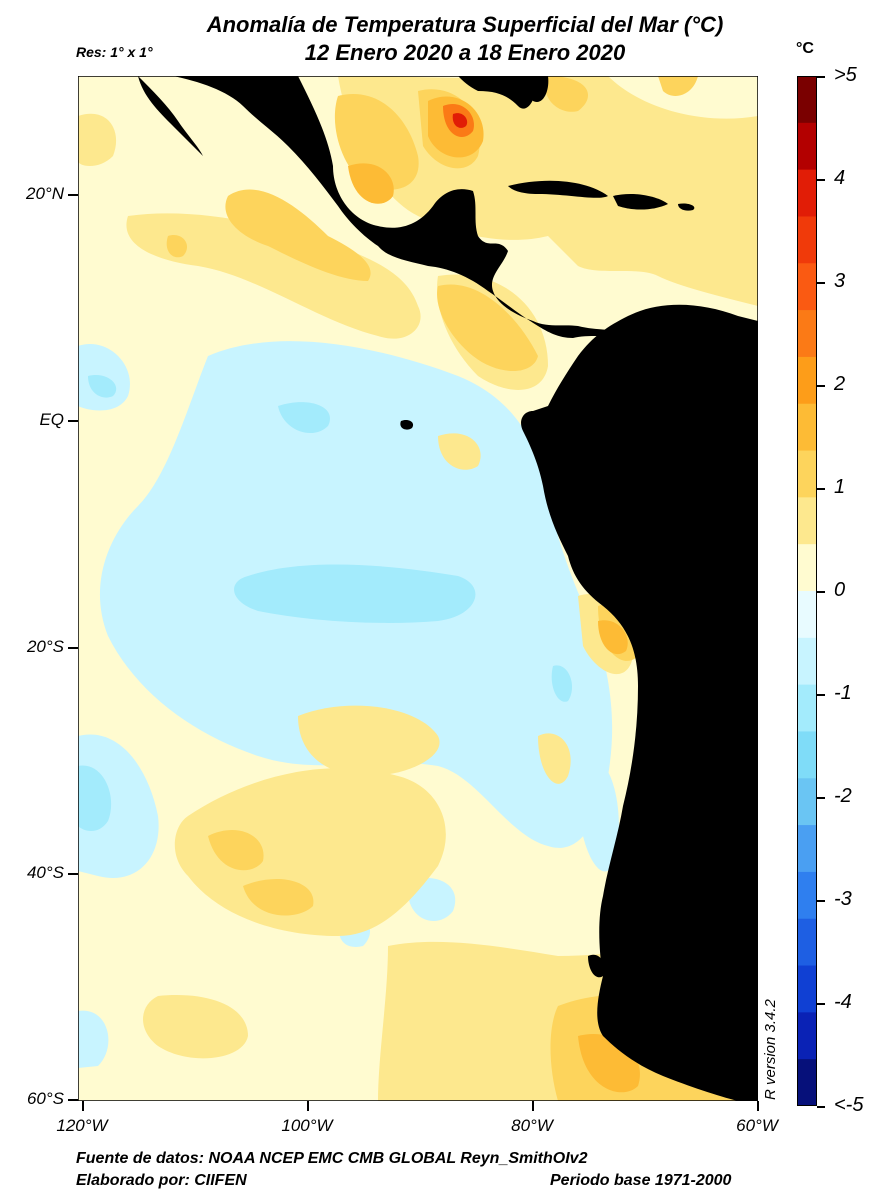  What do you see at coordinates (307, 1125) in the screenshot?
I see `lon-label-100w: 100°W` at bounding box center [307, 1125].